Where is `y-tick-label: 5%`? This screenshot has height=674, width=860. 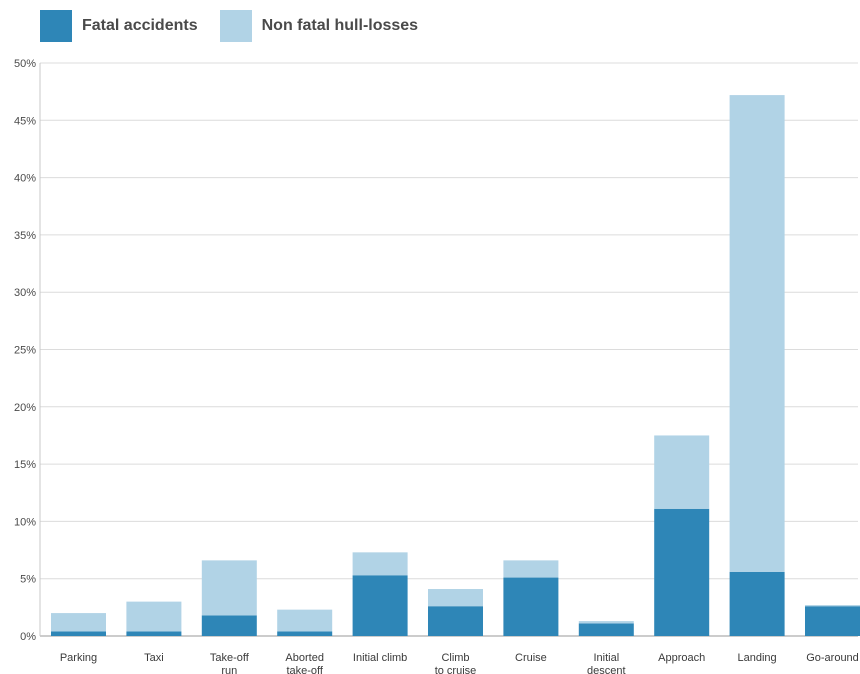
y-tick-label: 5% is located at coordinates (28, 580).